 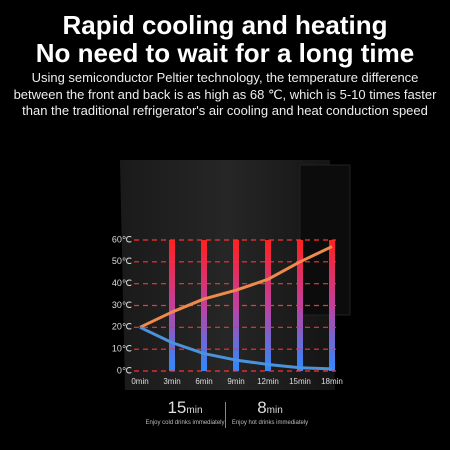 What do you see at coordinates (185, 423) in the screenshot?
I see `stat-caption: Enjoy cold drinks immediately` at bounding box center [185, 423].